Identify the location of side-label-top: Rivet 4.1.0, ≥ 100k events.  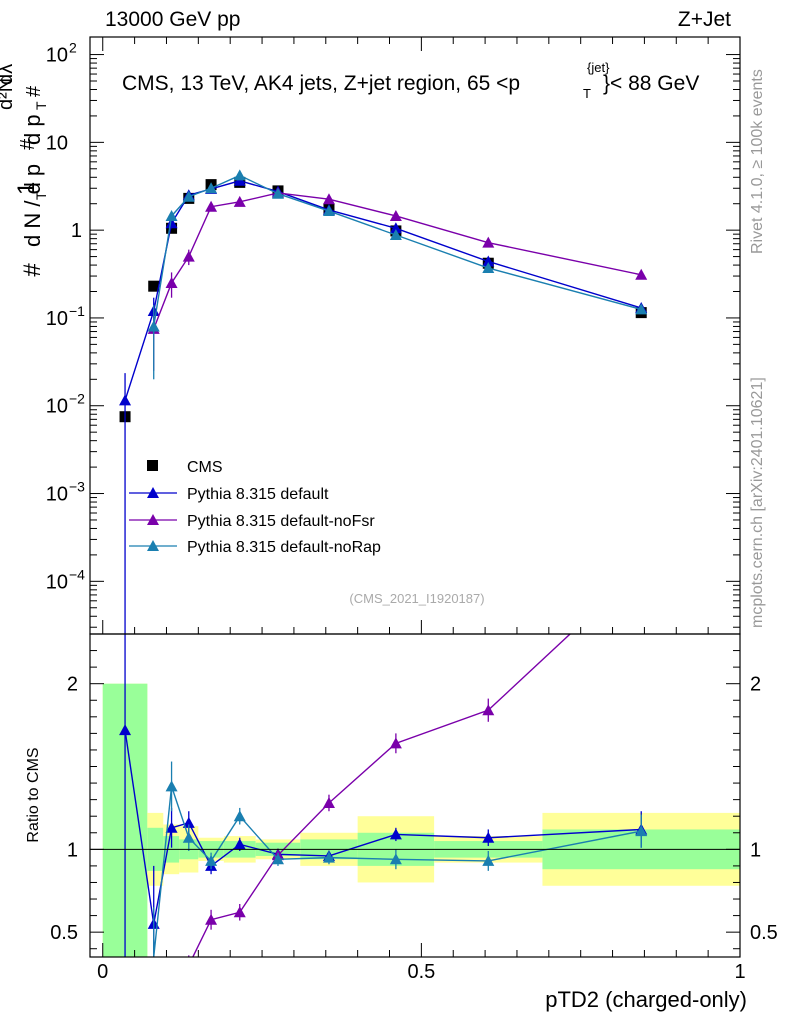
(757, 161).